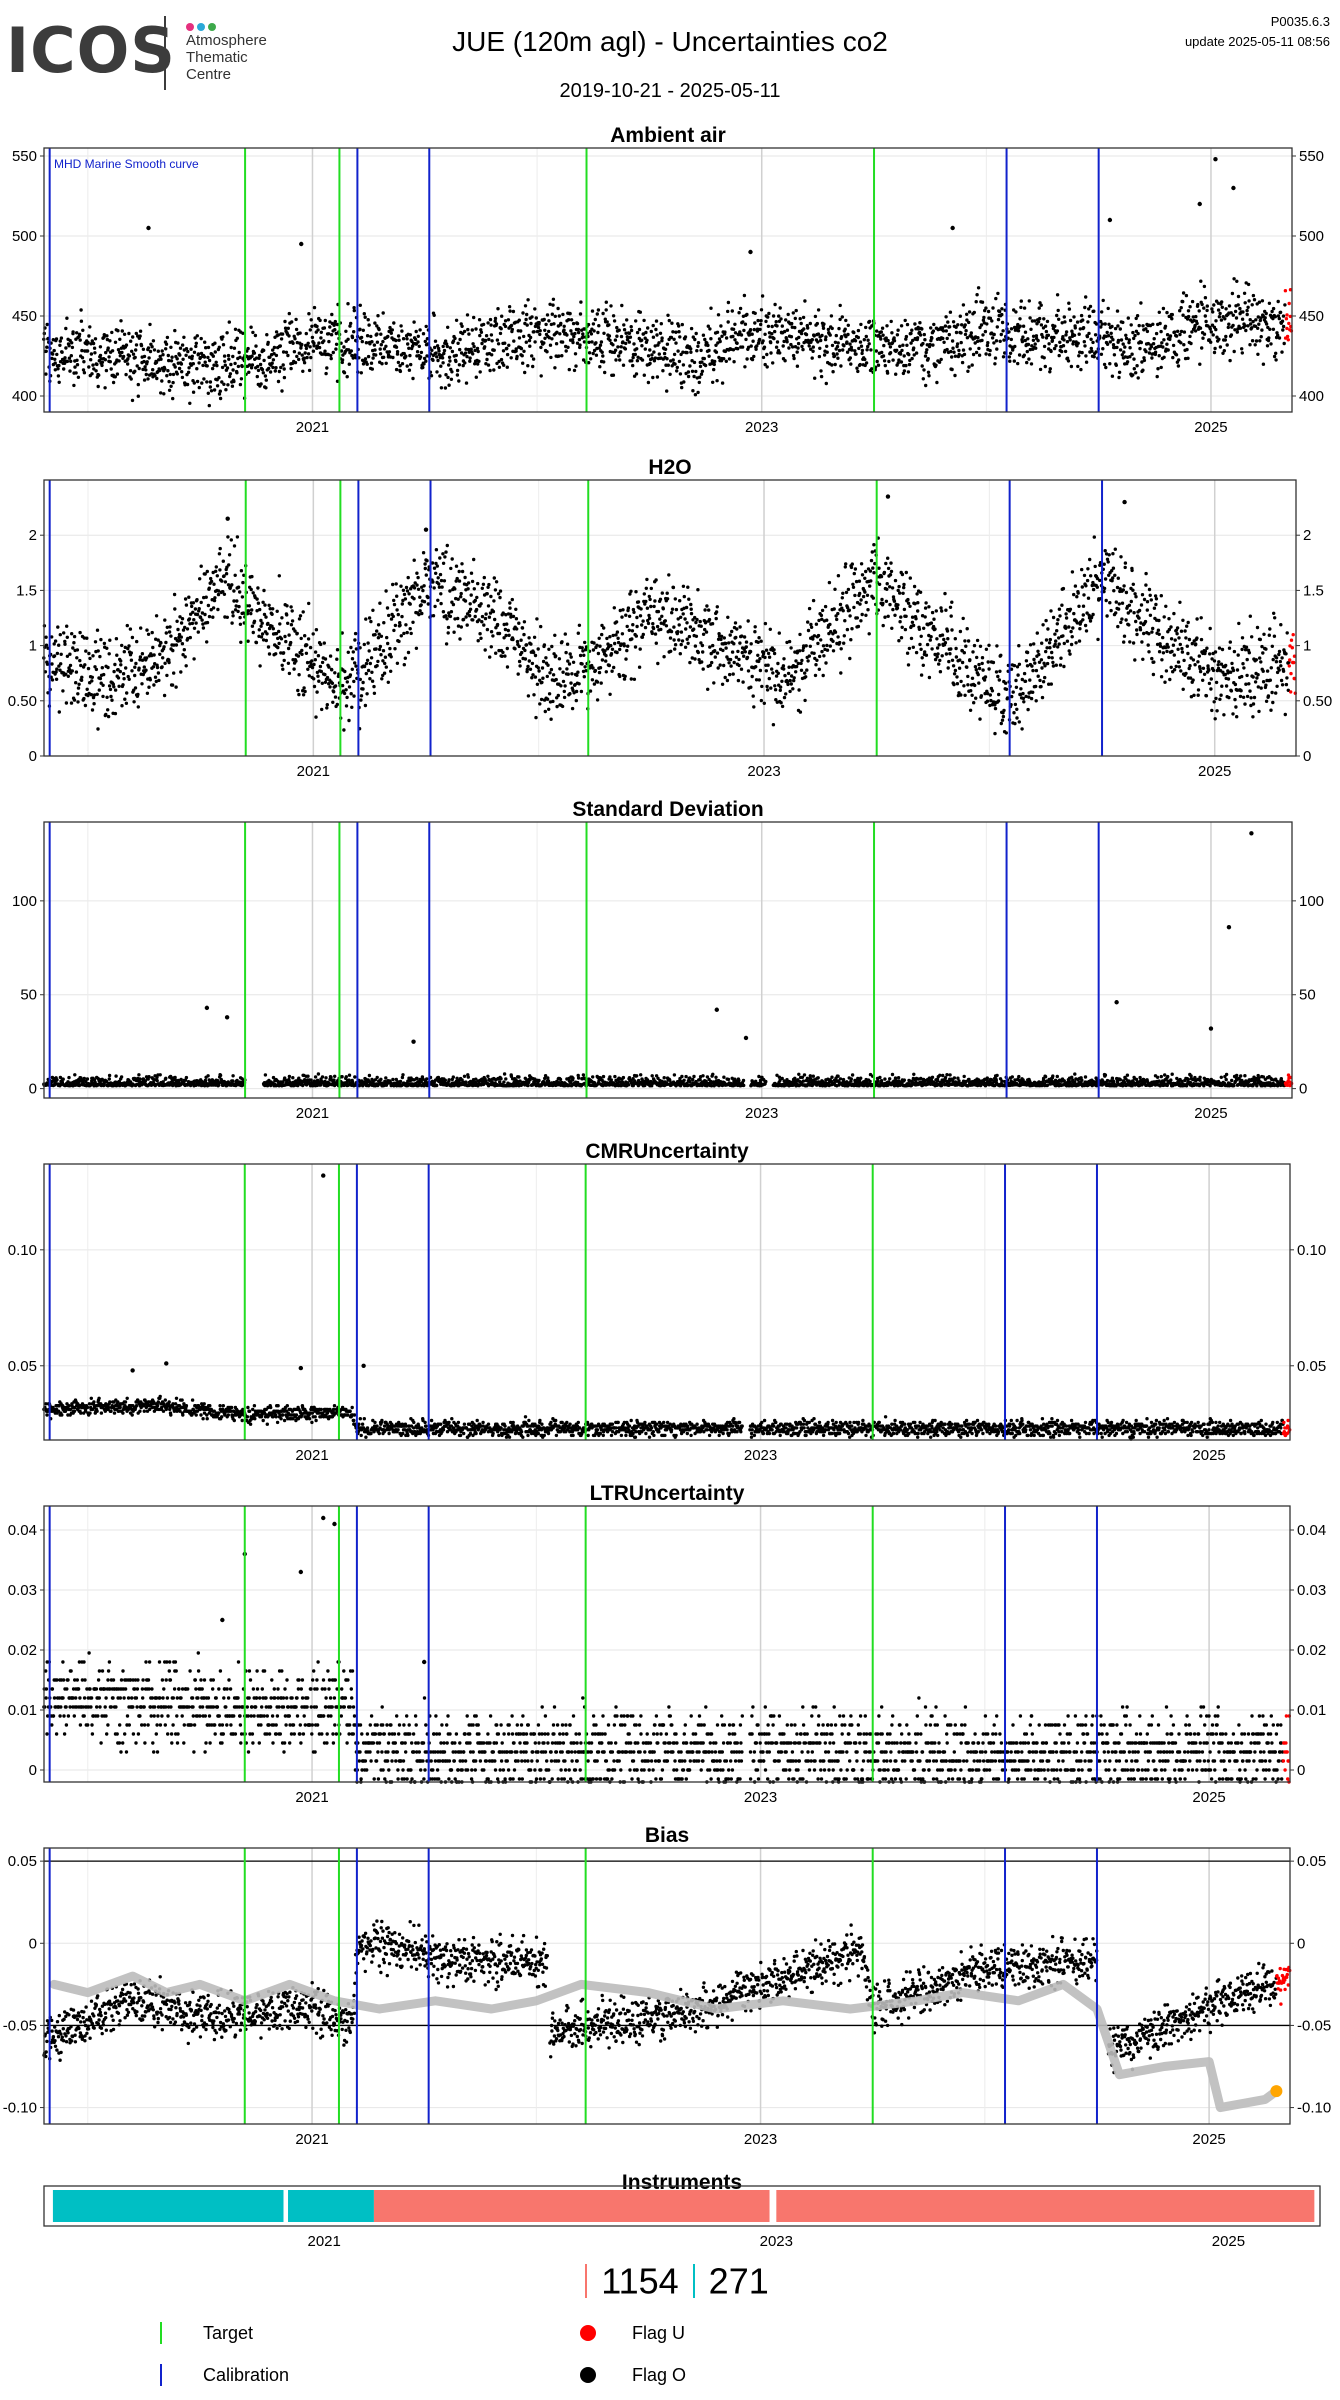  I want to click on y-tick-label-left: 400, so click(24, 396).